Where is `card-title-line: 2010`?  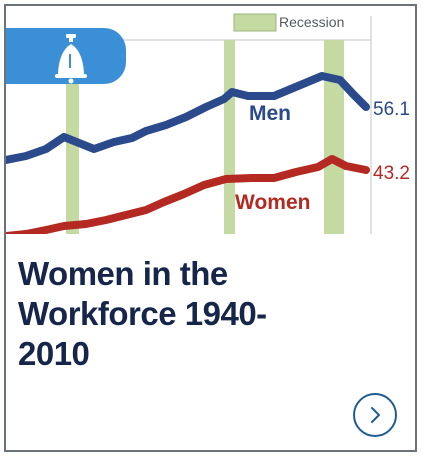 card-title-line: 2010 is located at coordinates (54, 353).